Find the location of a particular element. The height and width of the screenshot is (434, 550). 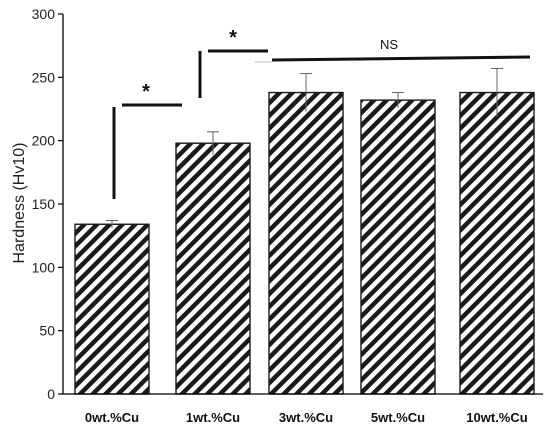

x-tick-label: 10wt.%Cu is located at coordinates (496, 417).